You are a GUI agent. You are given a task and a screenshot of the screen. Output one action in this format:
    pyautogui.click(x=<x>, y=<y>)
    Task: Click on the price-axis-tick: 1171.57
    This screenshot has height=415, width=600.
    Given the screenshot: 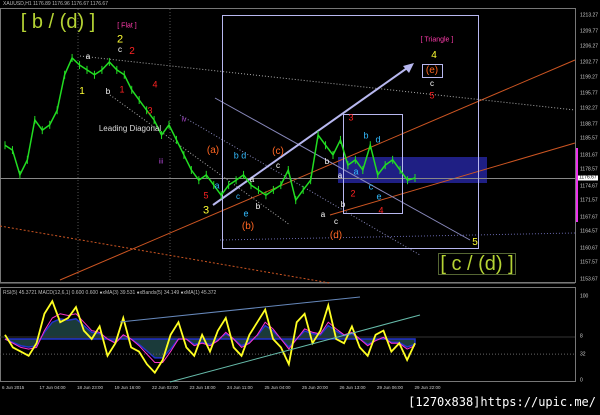 What is the action you would take?
    pyautogui.click(x=589, y=200)
    